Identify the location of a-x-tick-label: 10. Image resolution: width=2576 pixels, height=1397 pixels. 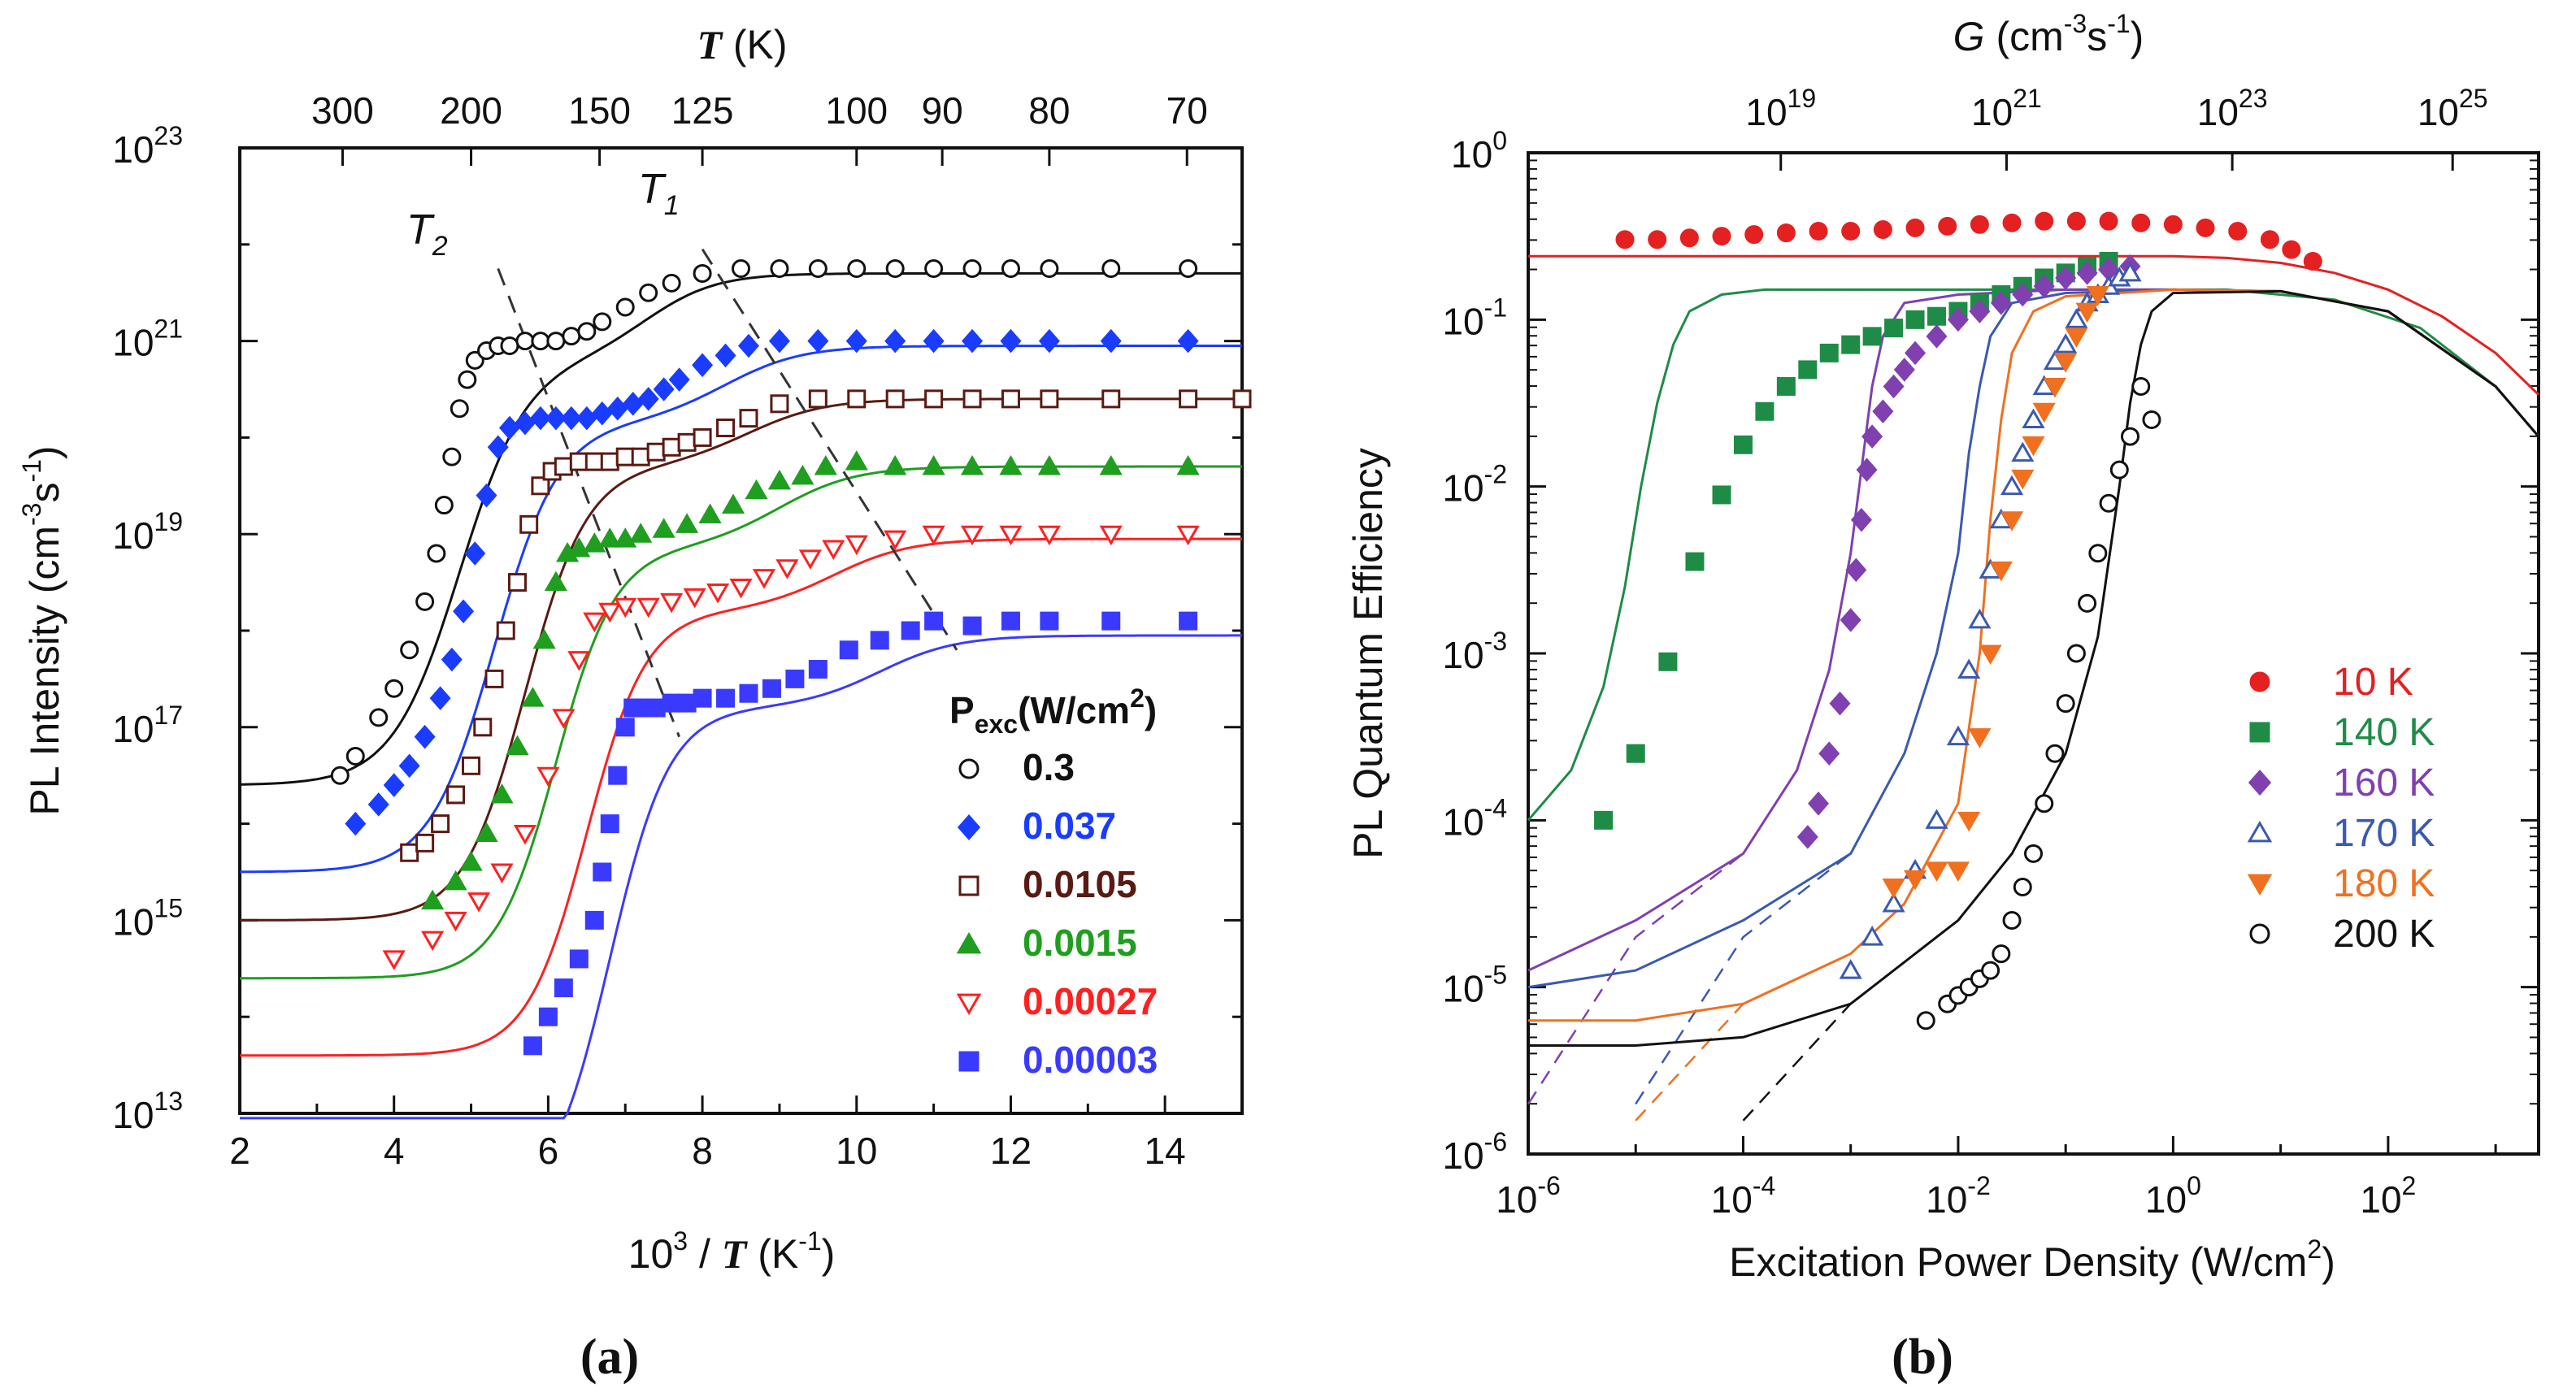
(856, 1151).